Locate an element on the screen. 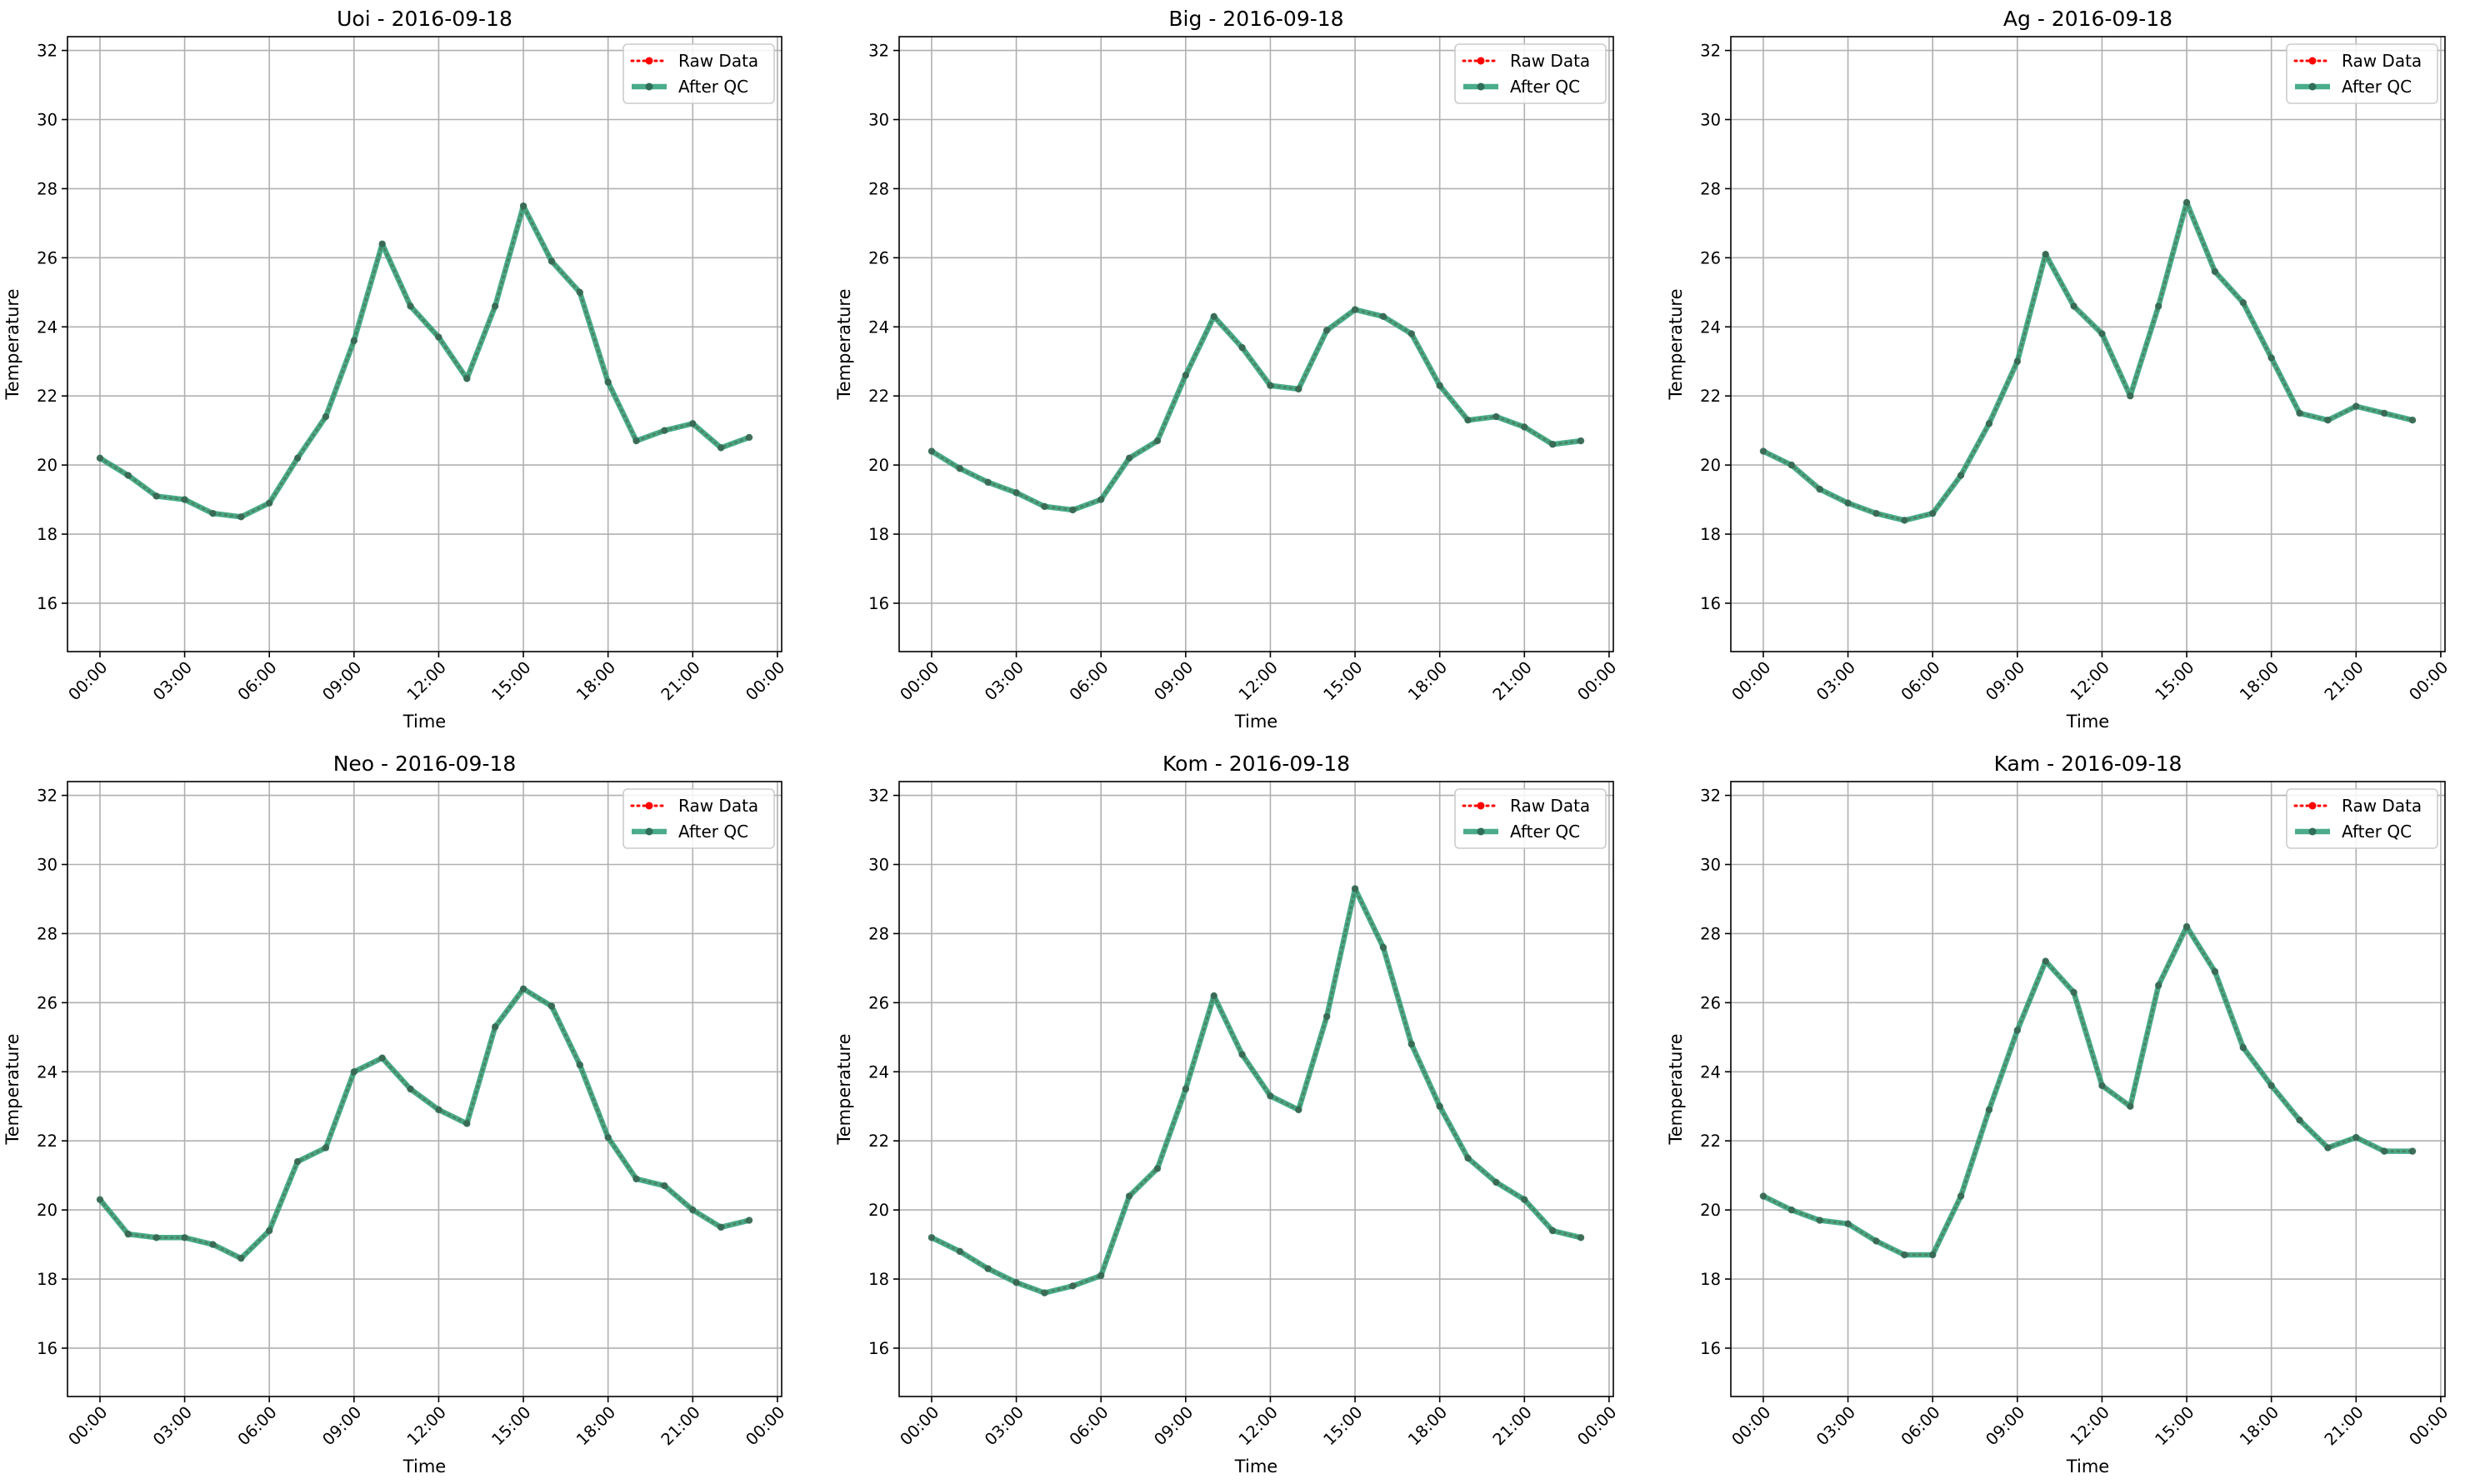 This screenshot has width=2485, height=1484. y-tick-label: 28 is located at coordinates (1710, 188).